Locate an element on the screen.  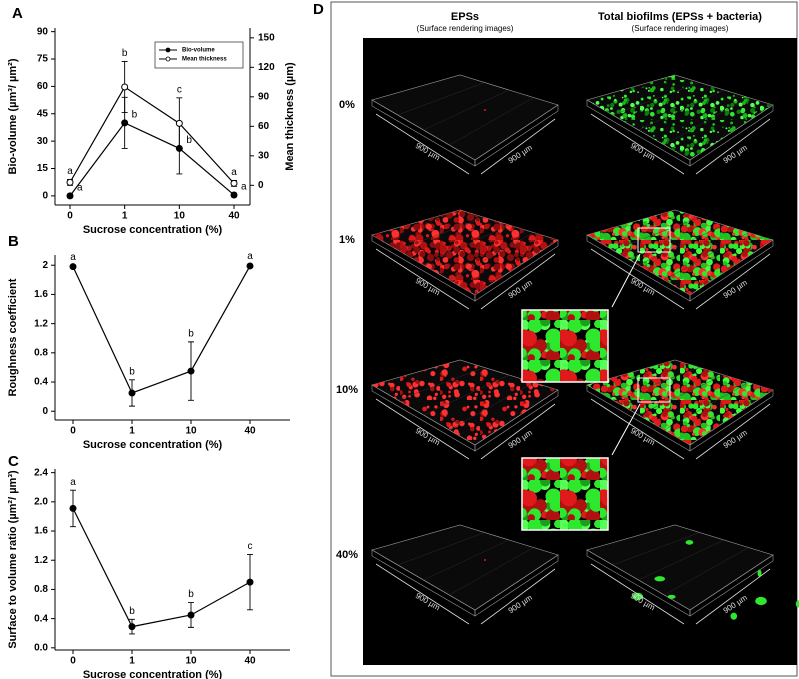
panel-label: C is located at coordinates (13, 461).